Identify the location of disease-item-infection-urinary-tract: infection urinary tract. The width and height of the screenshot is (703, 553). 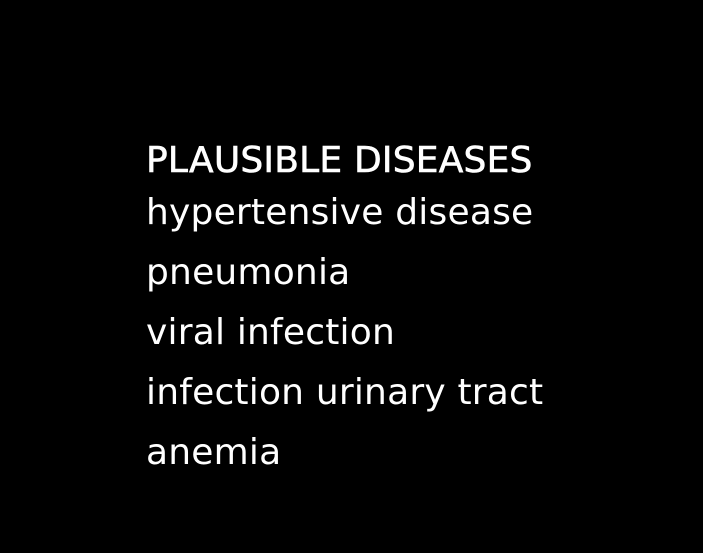
(345, 392).